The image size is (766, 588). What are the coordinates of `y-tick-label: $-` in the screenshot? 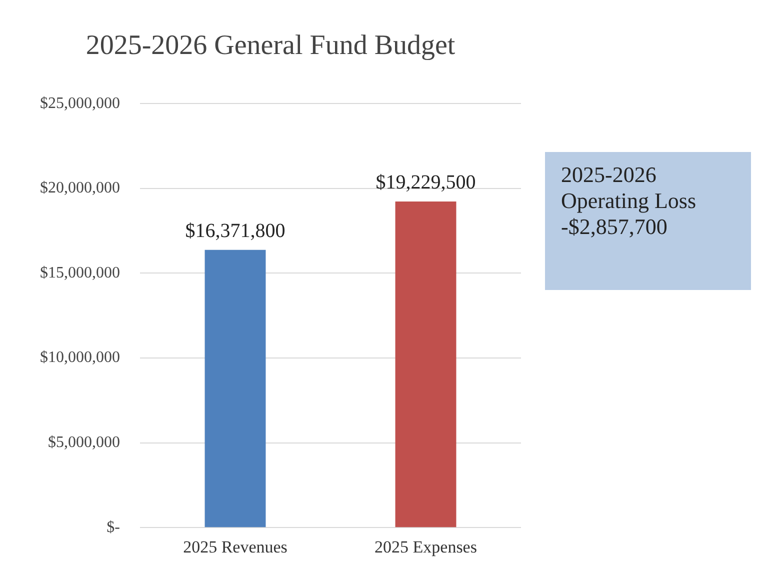 It's located at (113, 527).